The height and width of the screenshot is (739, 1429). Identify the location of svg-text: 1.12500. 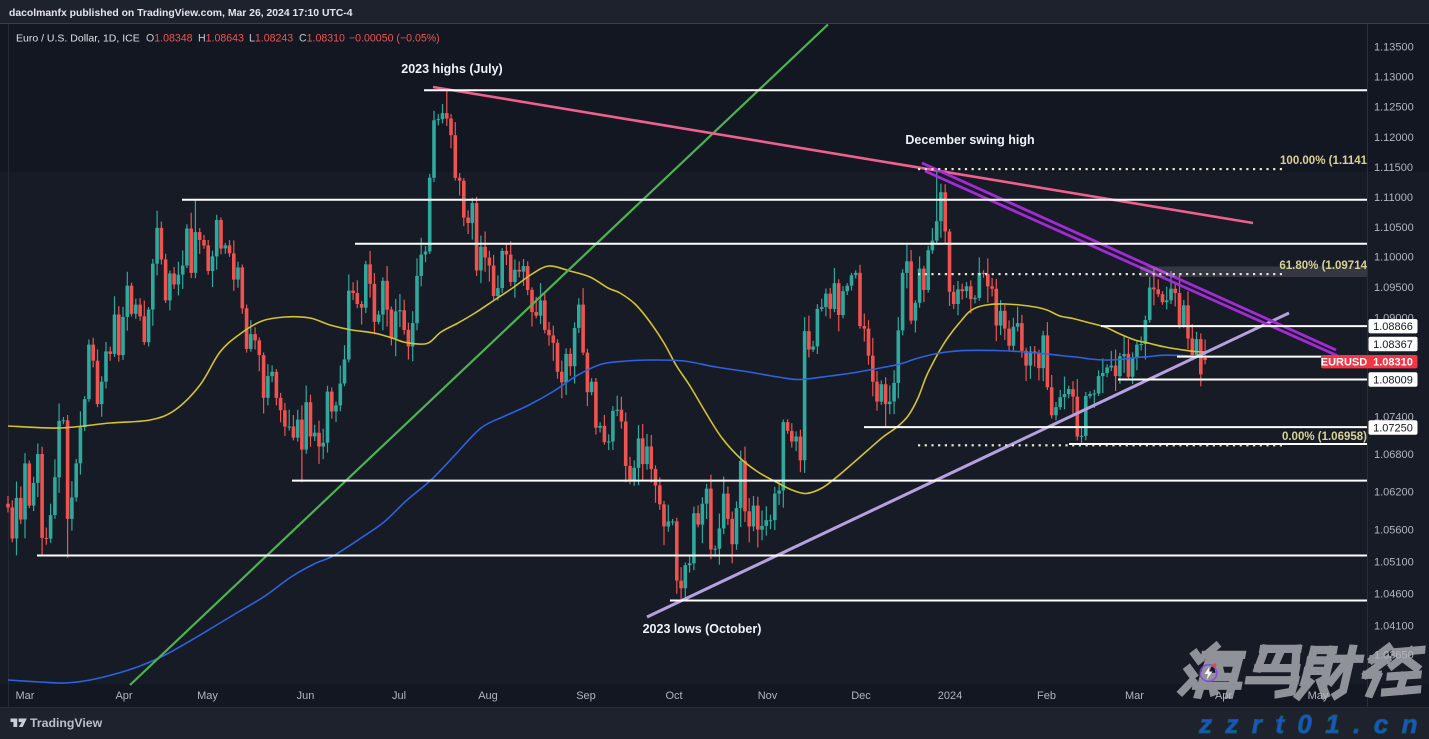
(1394, 108).